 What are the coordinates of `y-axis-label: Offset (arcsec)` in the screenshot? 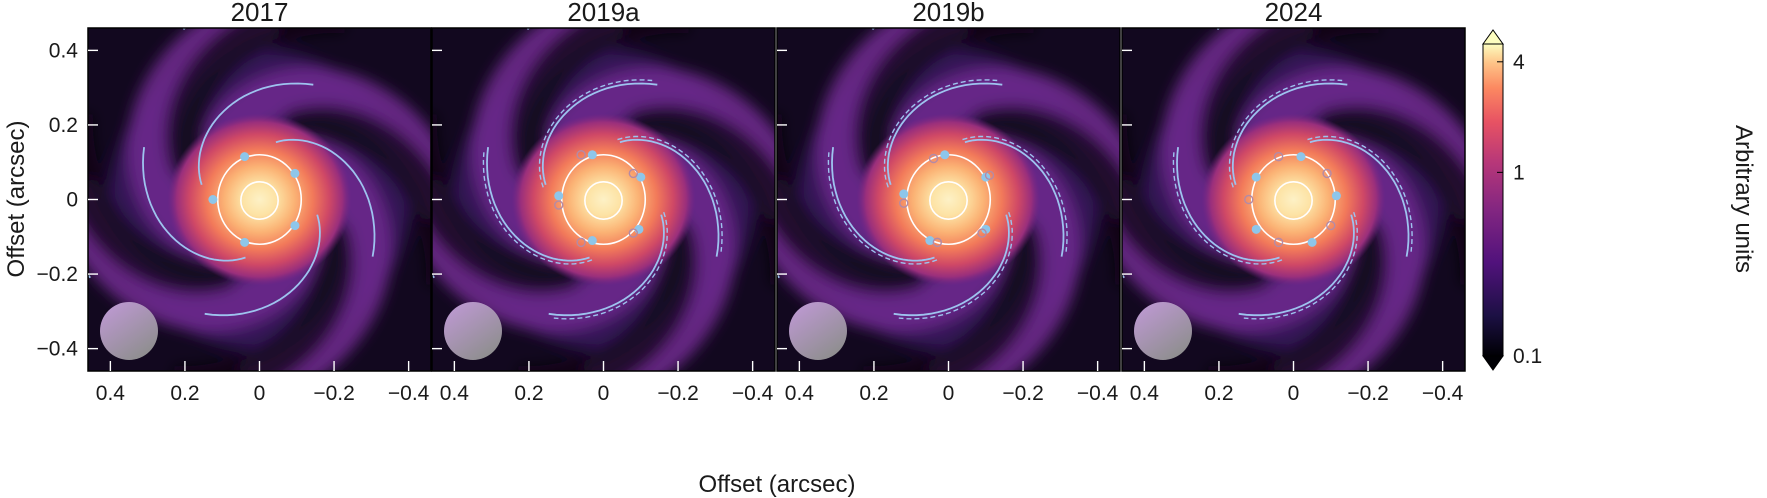 It's located at (16, 199).